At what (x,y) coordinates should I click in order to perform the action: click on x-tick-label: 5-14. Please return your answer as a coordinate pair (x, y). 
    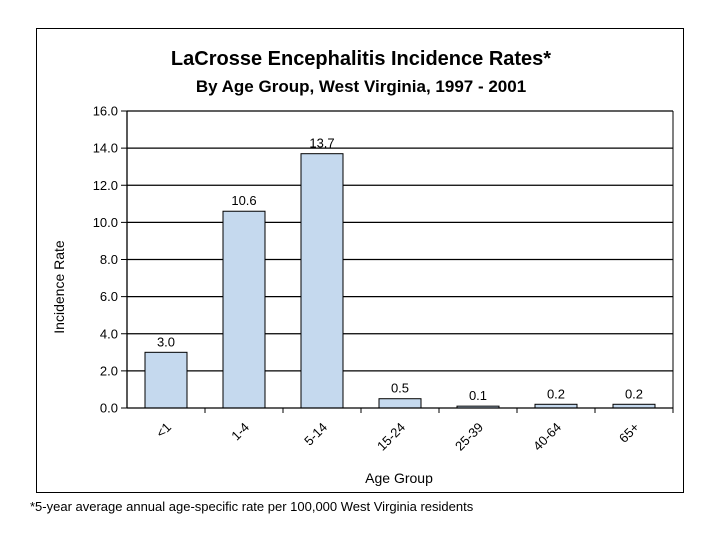
    Looking at the image, I should click on (315, 434).